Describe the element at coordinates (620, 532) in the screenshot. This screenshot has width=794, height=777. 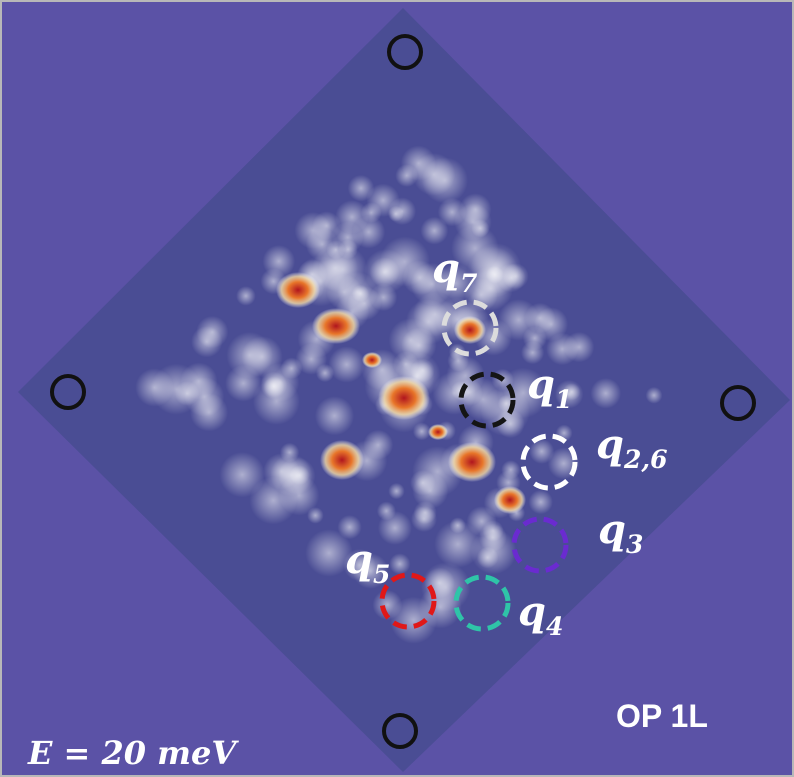
I see `q-label: q3` at that location.